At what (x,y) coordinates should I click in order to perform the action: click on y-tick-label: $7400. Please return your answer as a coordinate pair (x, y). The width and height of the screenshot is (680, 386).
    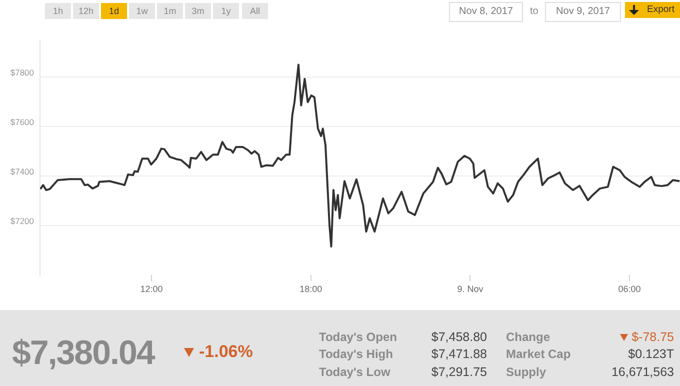
    Looking at the image, I should click on (22, 171).